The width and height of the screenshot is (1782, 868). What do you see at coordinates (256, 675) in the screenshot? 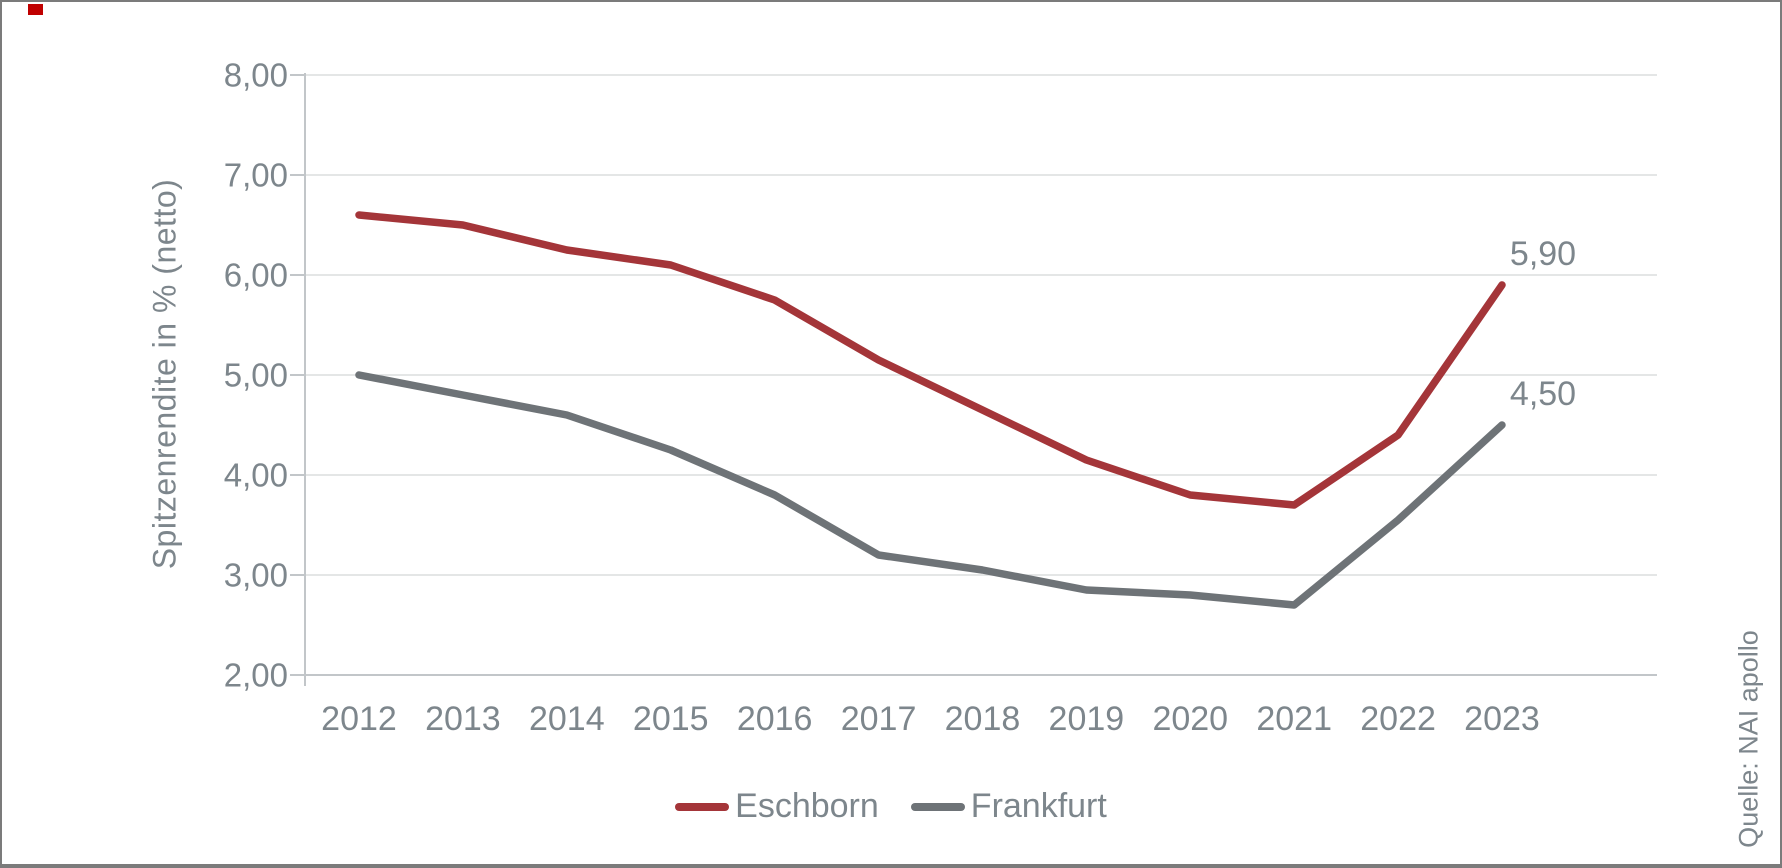
I see `y-tick-label: 2,00` at bounding box center [256, 675].